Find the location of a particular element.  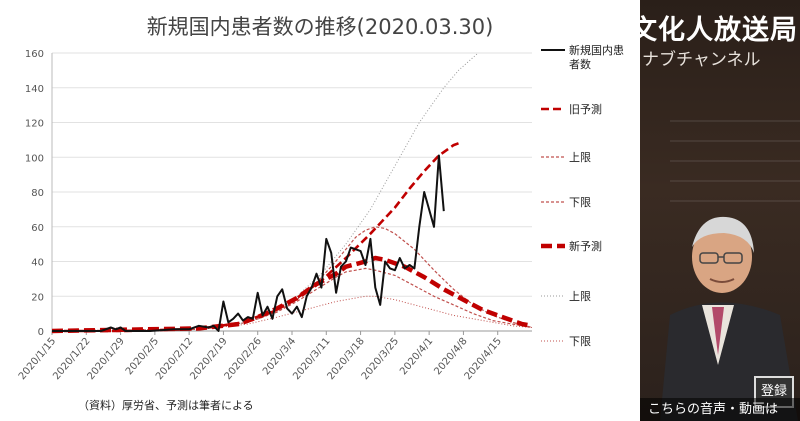

legend-label: 新規国内患者数 is located at coordinates (596, 57).